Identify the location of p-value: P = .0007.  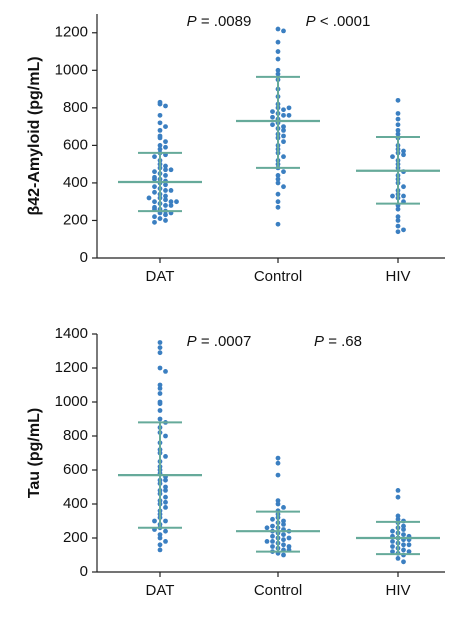
(219, 341).